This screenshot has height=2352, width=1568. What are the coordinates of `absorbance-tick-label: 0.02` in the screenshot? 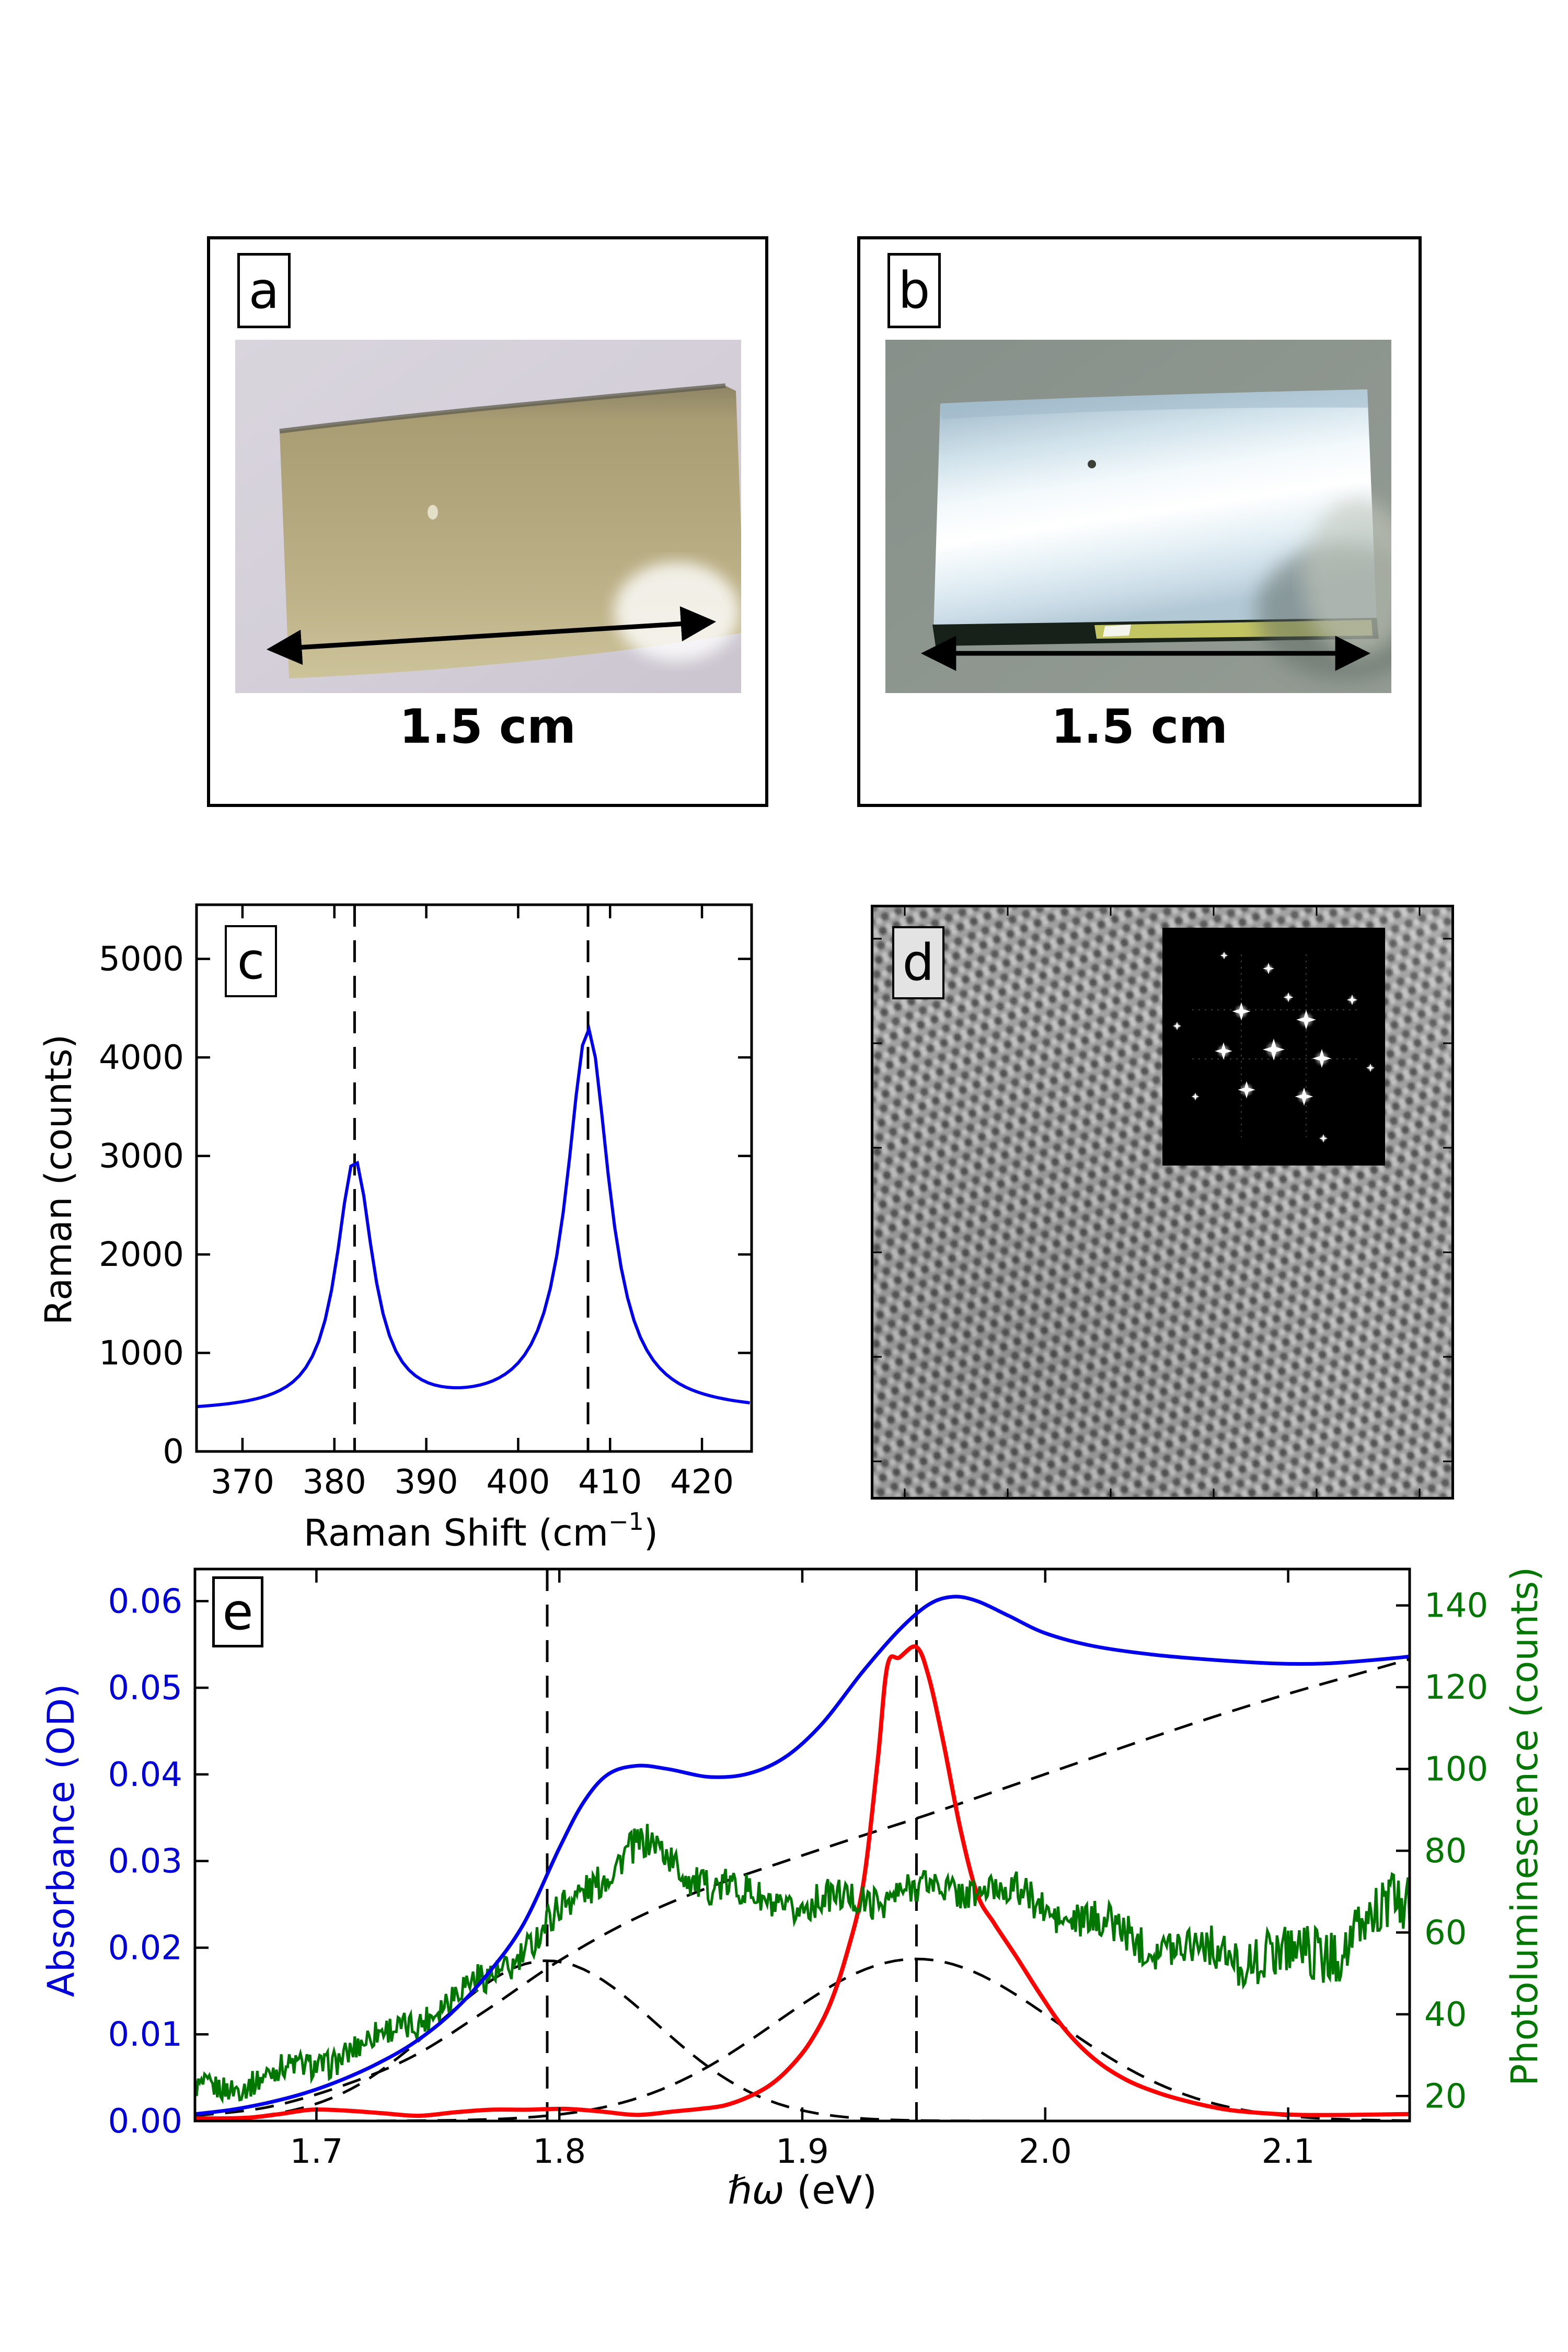 It's located at (145, 1948).